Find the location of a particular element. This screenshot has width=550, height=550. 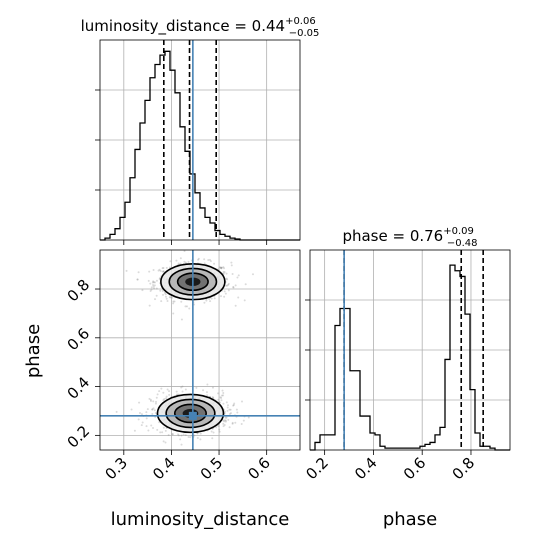

truth-marker is located at coordinates (192, 415).